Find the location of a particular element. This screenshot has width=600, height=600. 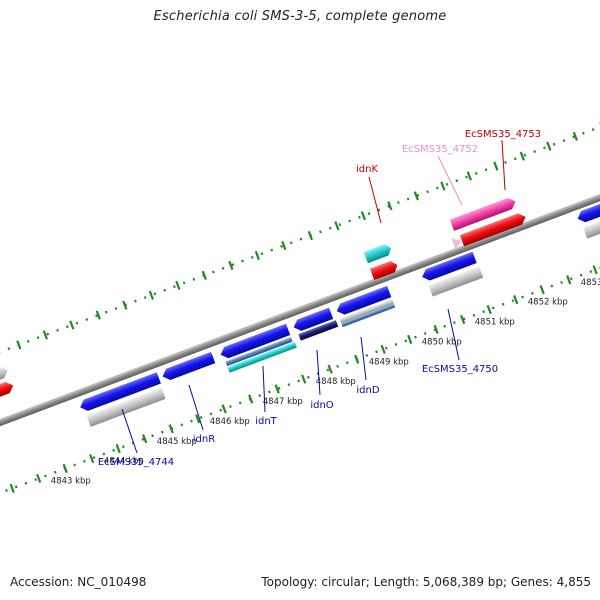

kbp-label: 4852 kbp is located at coordinates (548, 303).